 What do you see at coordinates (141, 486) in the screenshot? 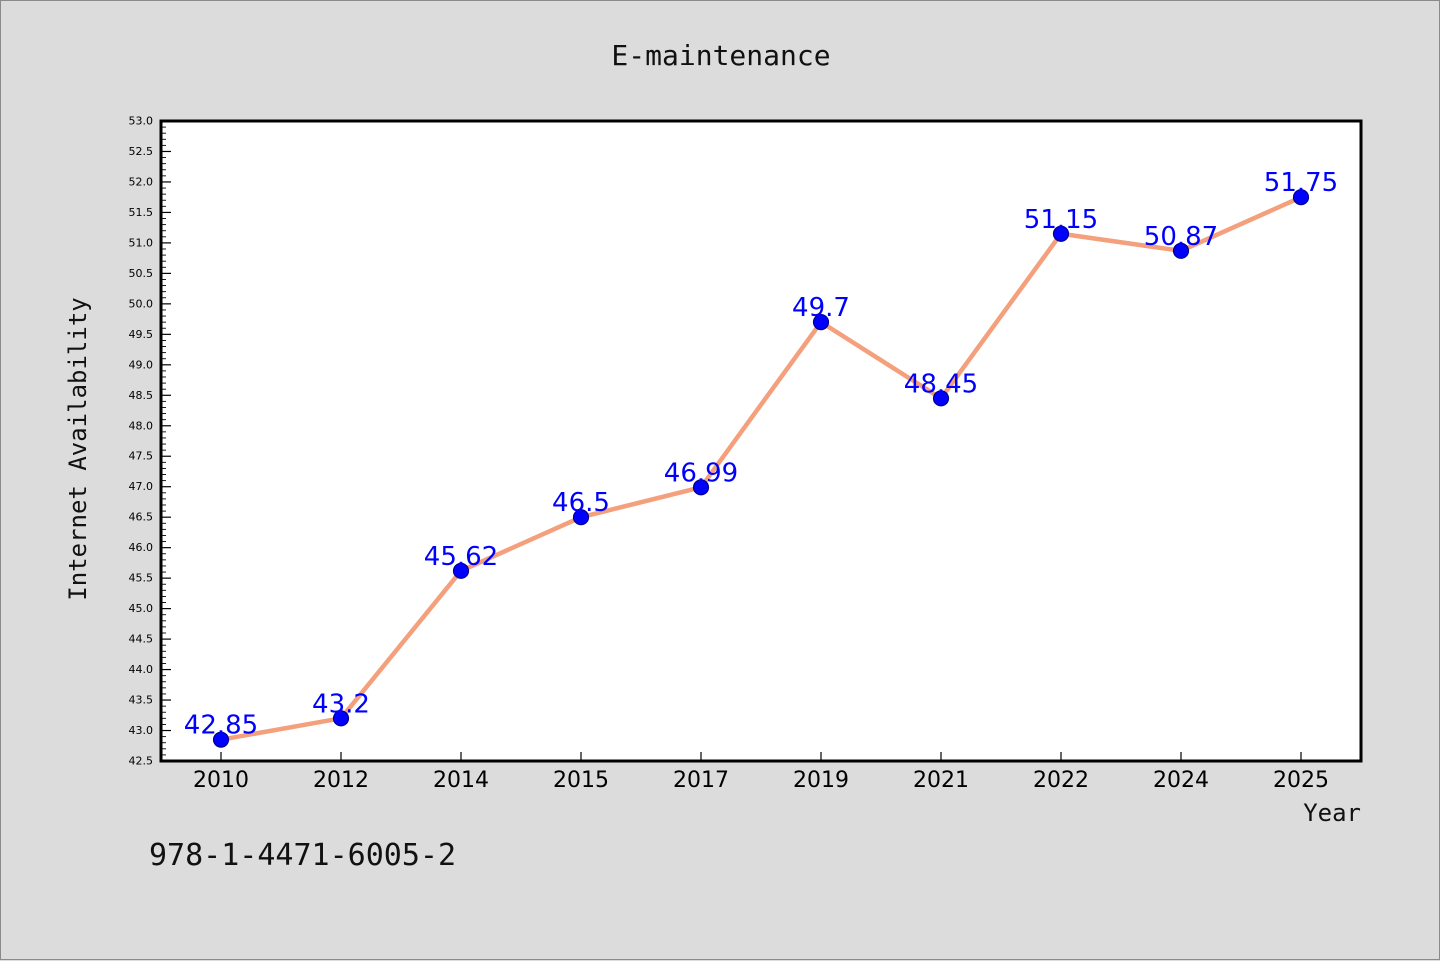
I see `y-tick-label: 47.0` at bounding box center [141, 486].